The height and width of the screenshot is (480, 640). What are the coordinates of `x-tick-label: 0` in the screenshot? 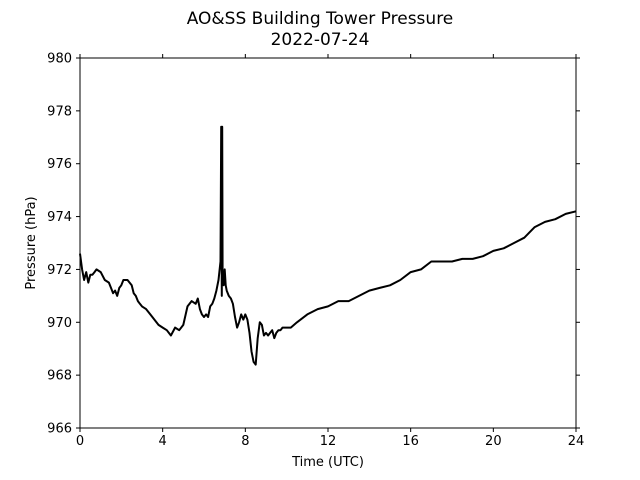 It's located at (80, 441).